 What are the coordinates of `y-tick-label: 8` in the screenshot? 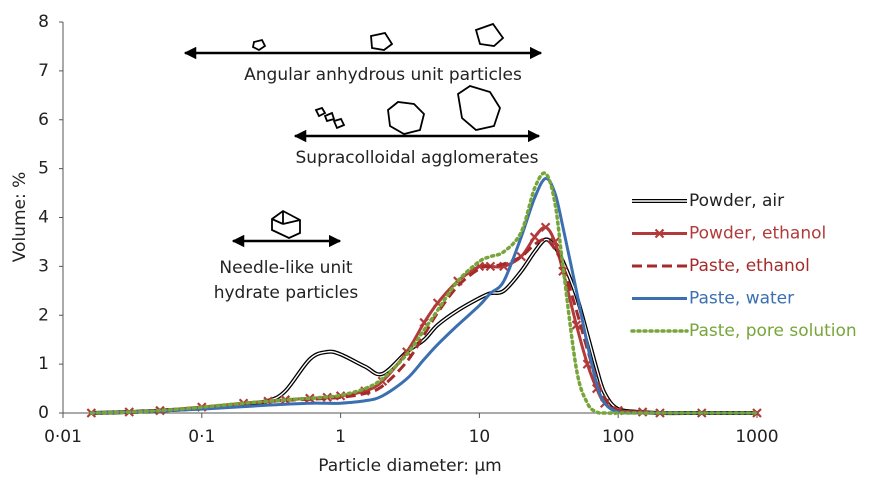 It's located at (43, 22).